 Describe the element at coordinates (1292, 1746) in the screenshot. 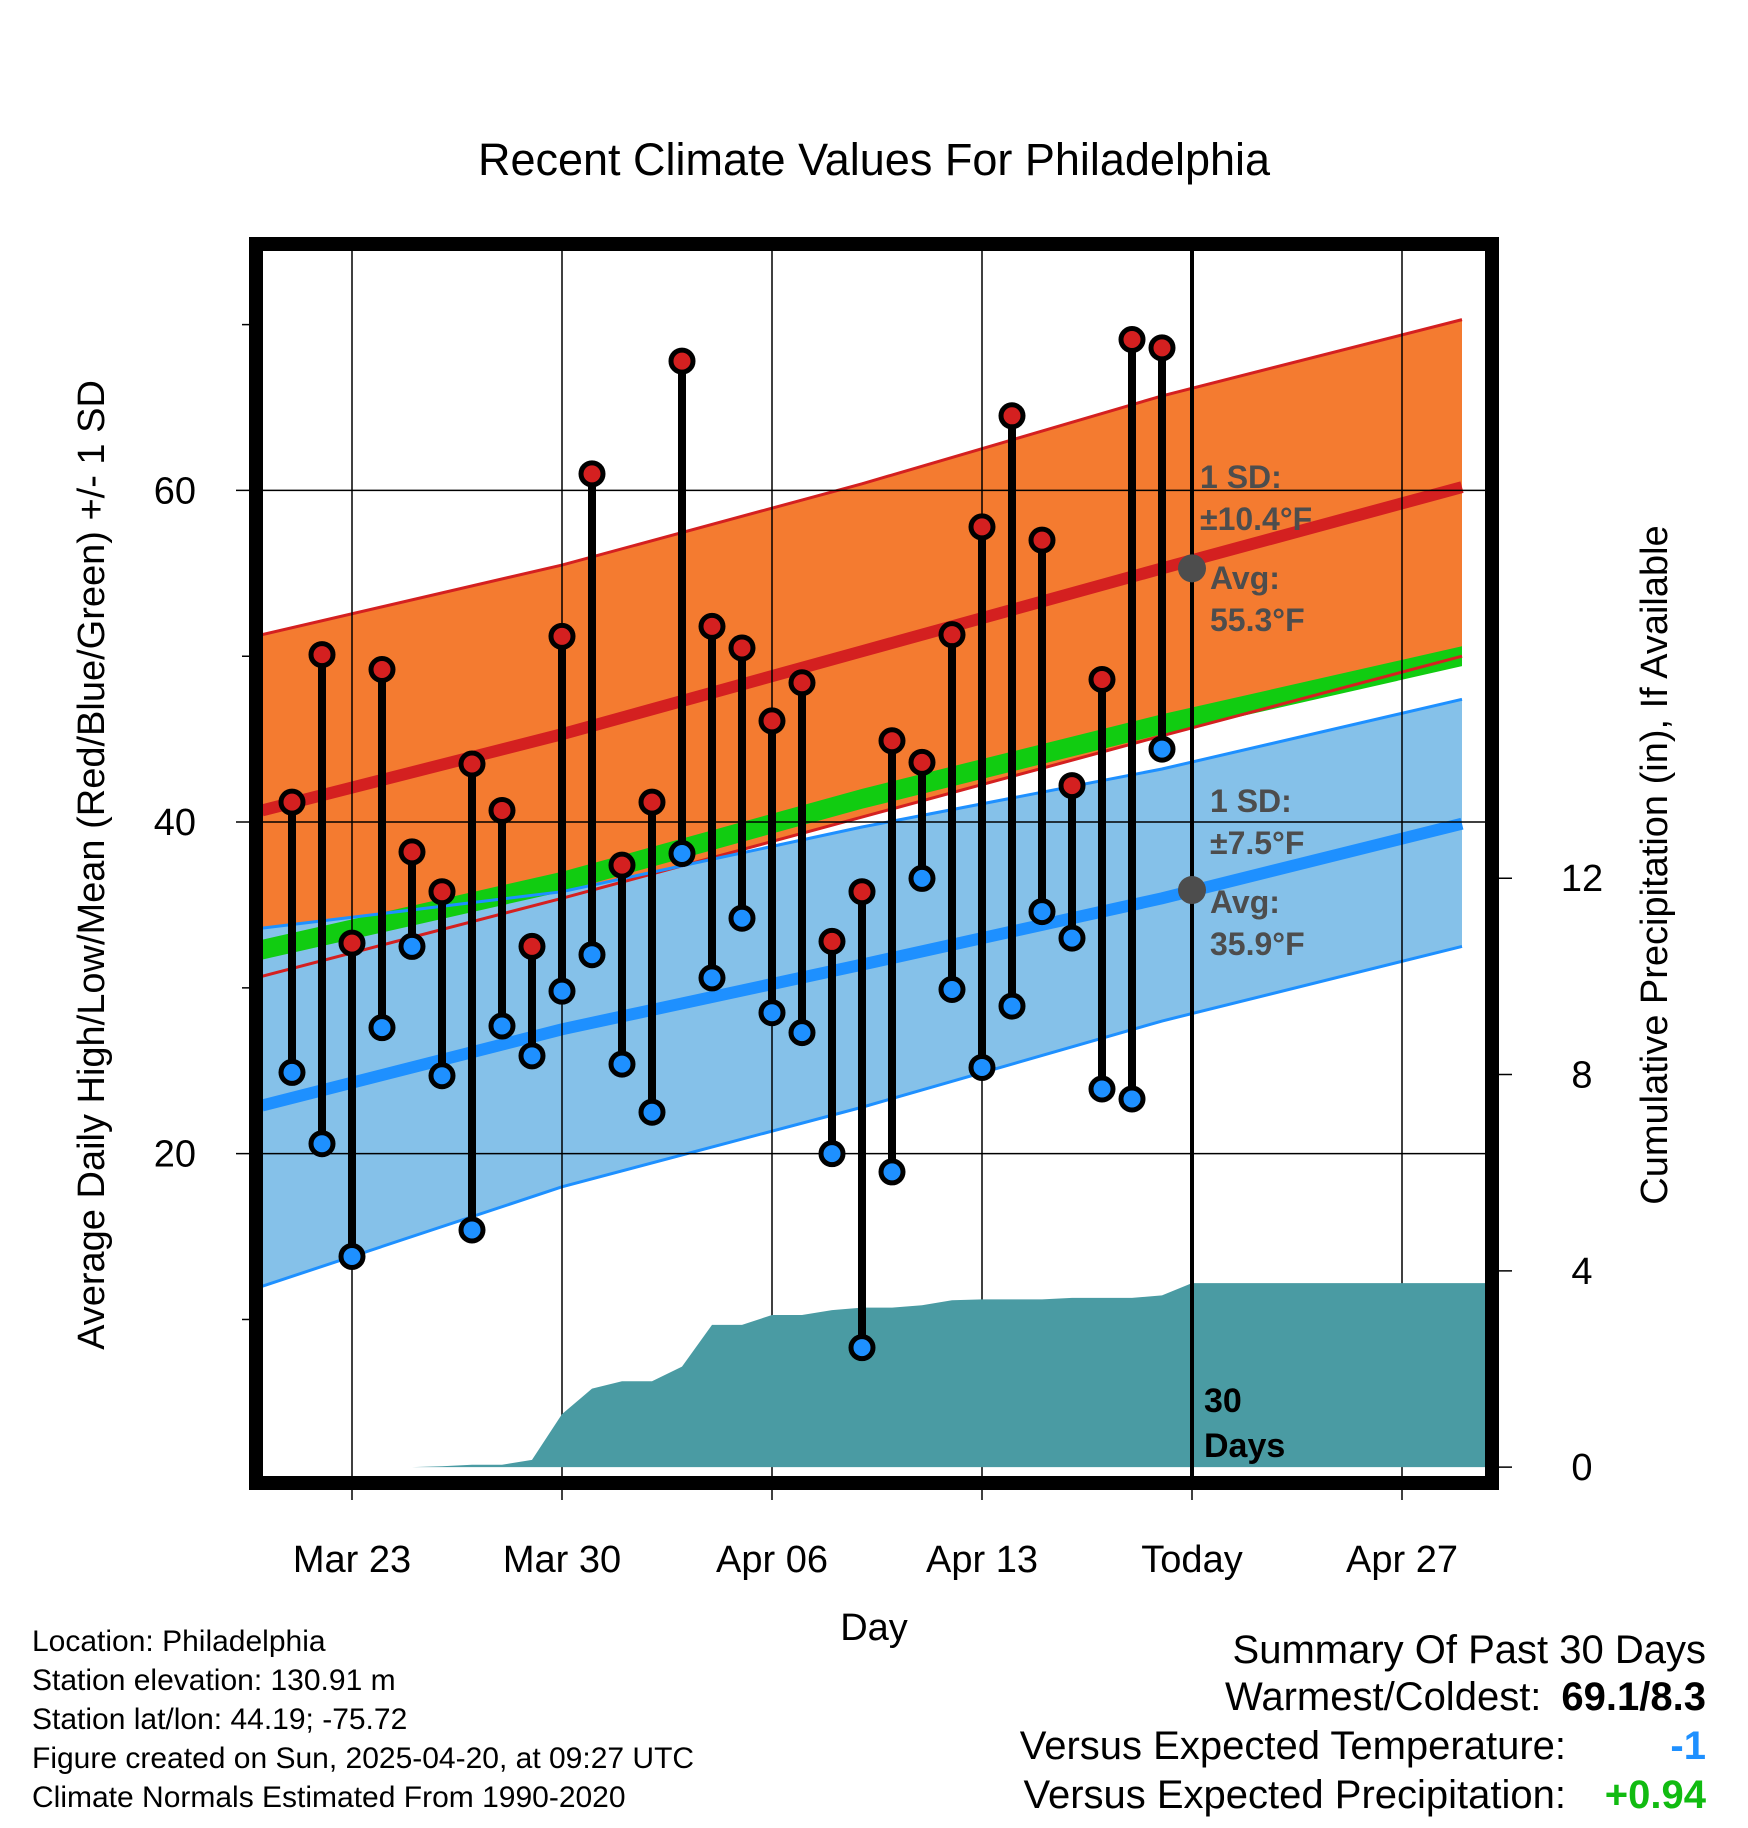

I see `temp-label: Versus Expected Temperature:` at that location.